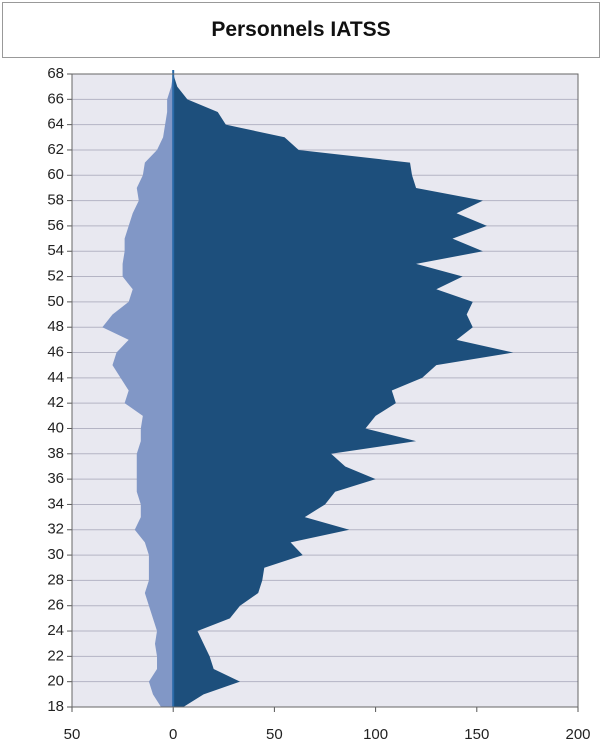  What do you see at coordinates (55, 174) in the screenshot?
I see `y-tick-label: 60` at bounding box center [55, 174].